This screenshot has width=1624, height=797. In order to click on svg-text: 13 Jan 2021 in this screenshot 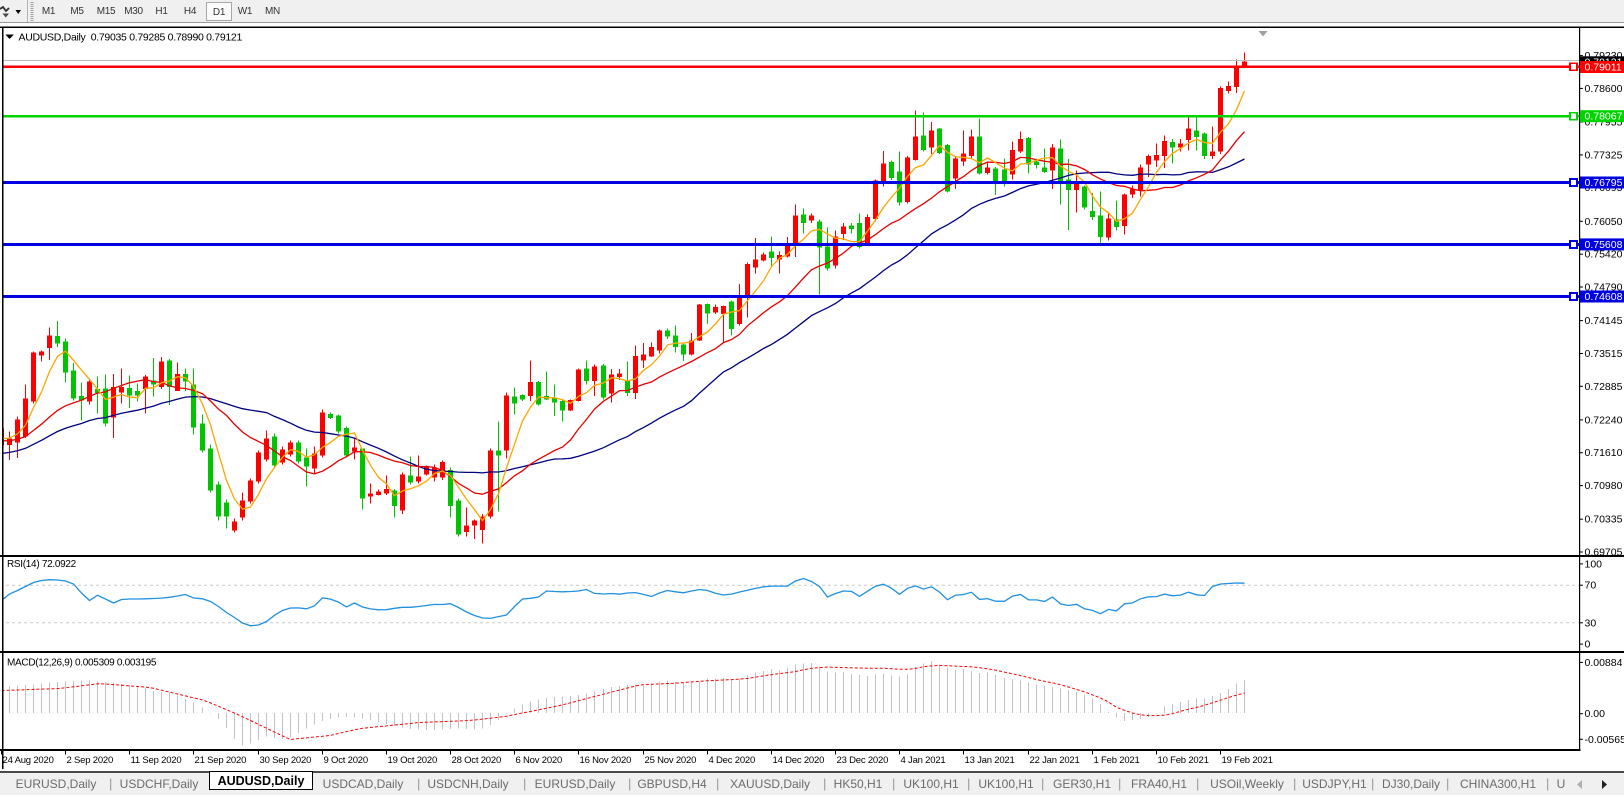, I will do `click(990, 760)`.